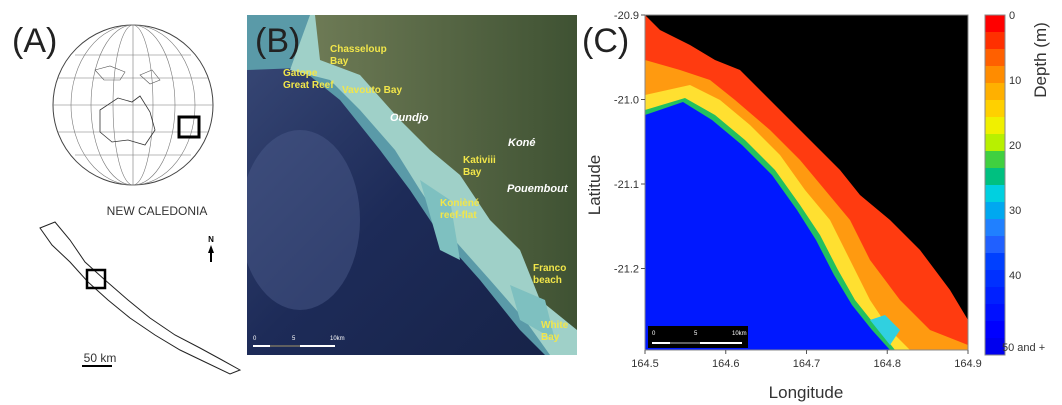  I want to click on panel-label: (B), so click(277, 41).